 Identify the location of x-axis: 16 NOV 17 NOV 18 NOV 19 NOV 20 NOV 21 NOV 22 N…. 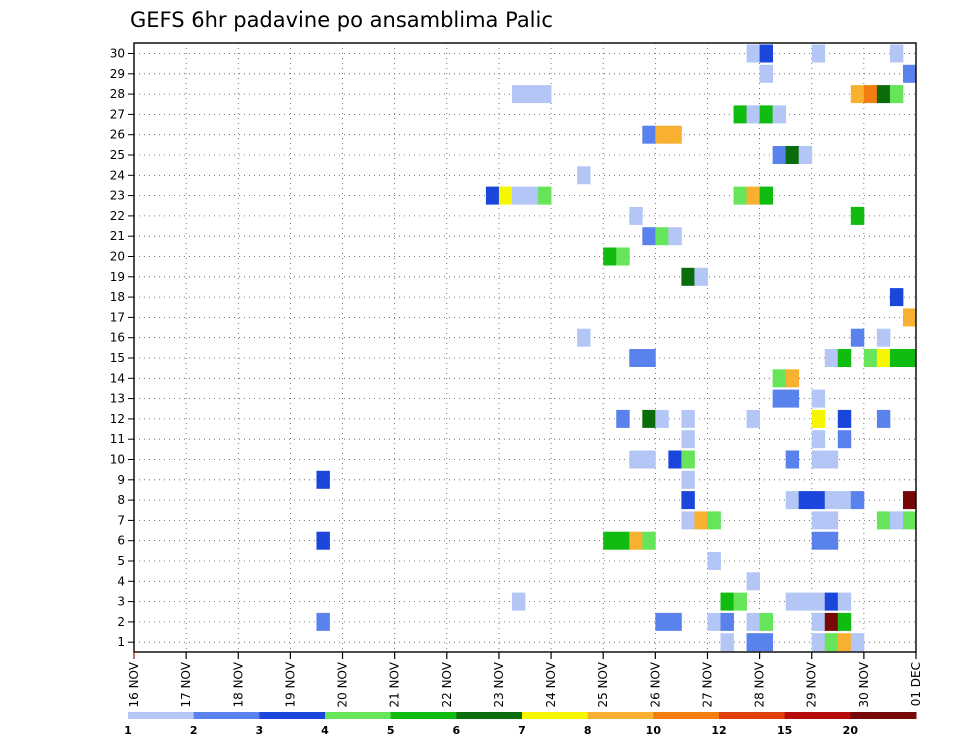
(525, 680).